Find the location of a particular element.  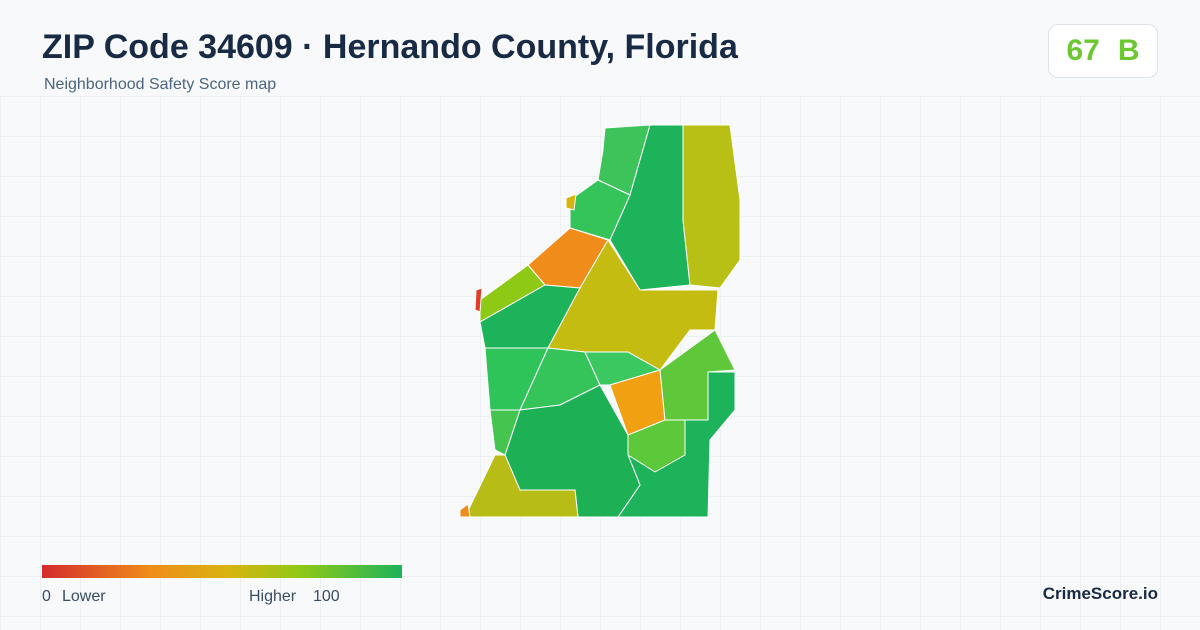

brand: CrimeScore.io is located at coordinates (1100, 593).